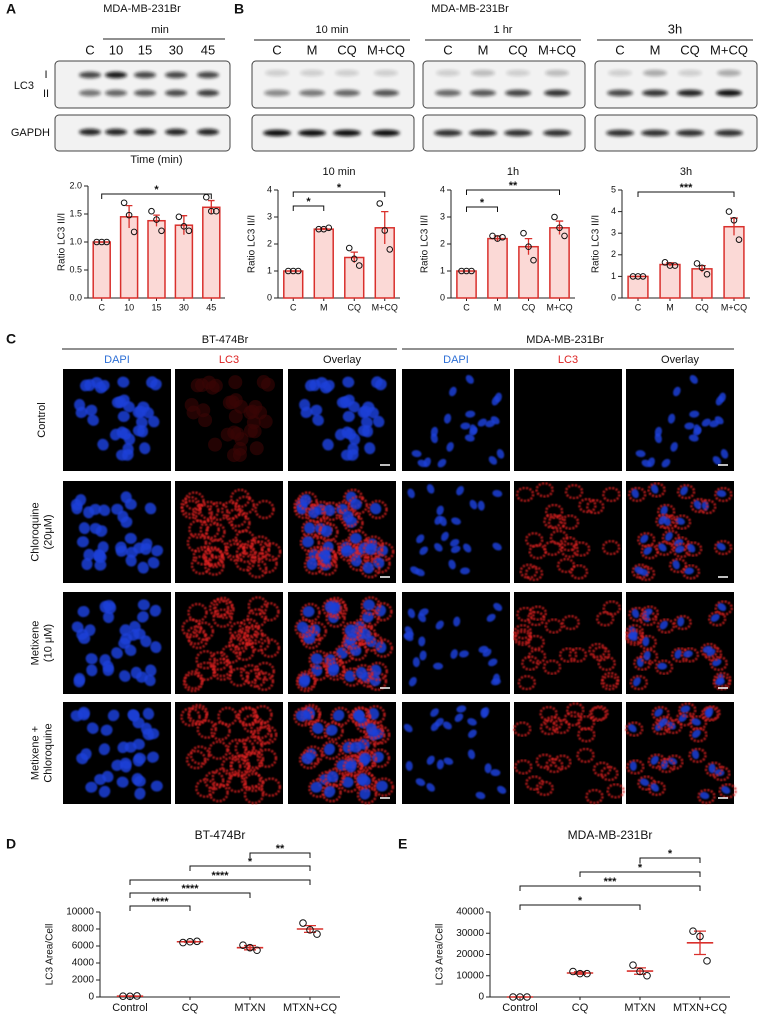 Image resolution: width=763 pixels, height=1015 pixels. I want to click on micrograph, so click(456, 643).